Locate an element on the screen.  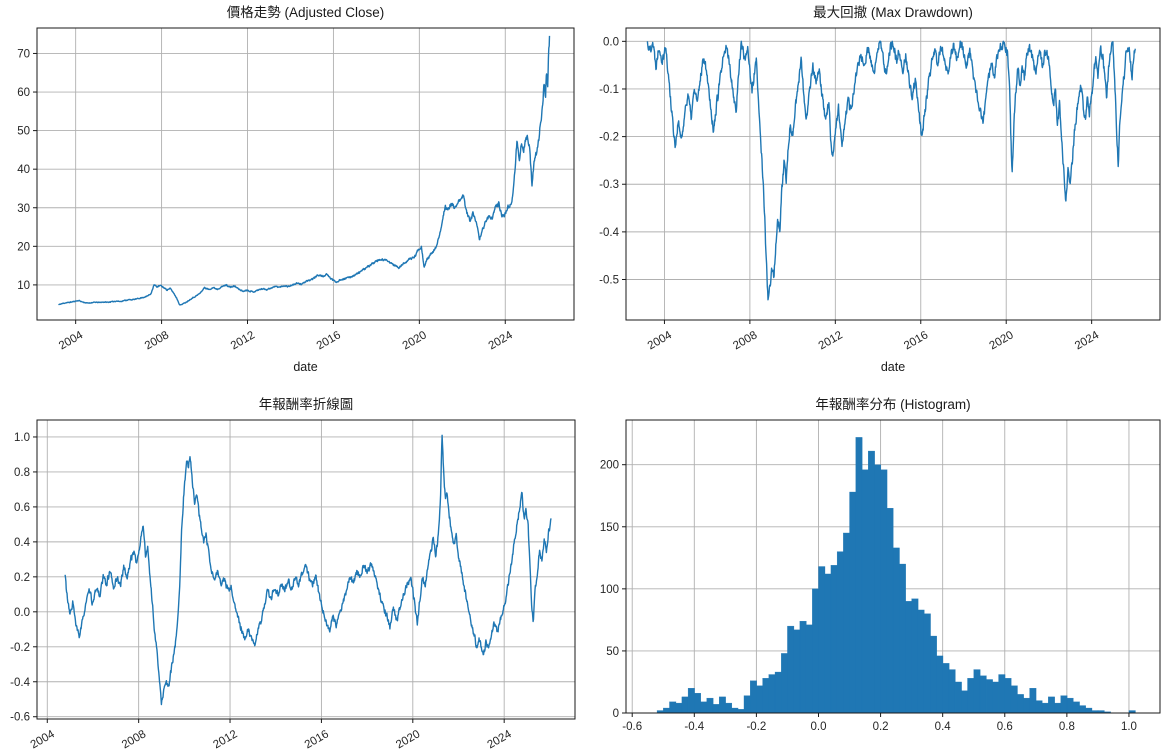
y-tick-label: 1.0 is located at coordinates (22, 438).